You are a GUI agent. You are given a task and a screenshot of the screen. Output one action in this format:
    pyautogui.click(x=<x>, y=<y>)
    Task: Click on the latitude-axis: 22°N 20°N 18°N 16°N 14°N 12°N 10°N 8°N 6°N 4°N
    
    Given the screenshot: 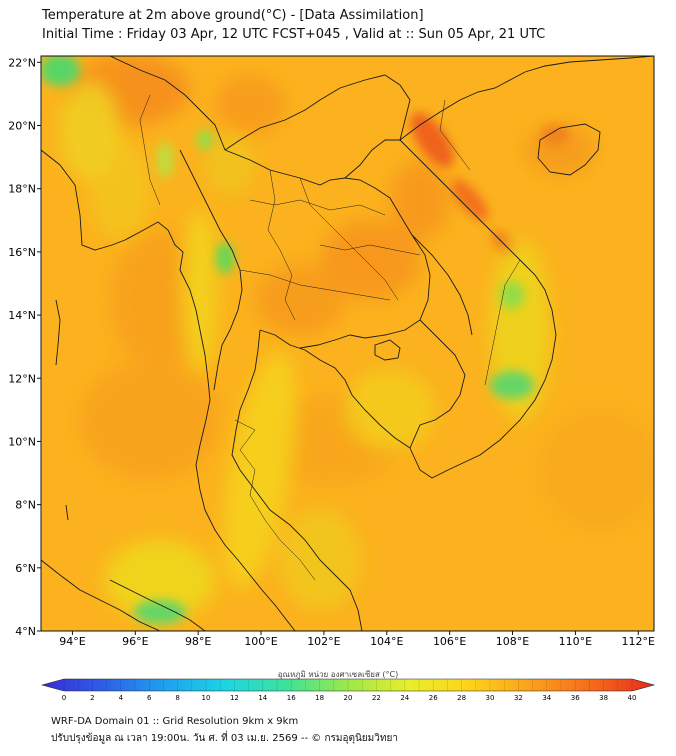 What is the action you would take?
    pyautogui.click(x=24, y=347)
    